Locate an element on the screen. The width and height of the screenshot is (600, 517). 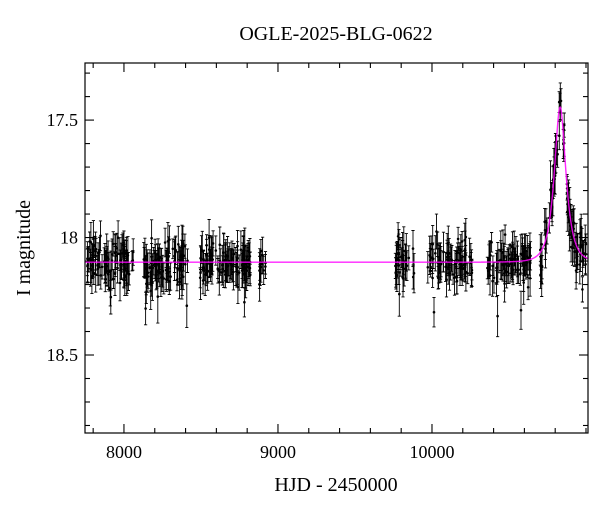
y-tick-label: 18 is located at coordinates (69, 238).